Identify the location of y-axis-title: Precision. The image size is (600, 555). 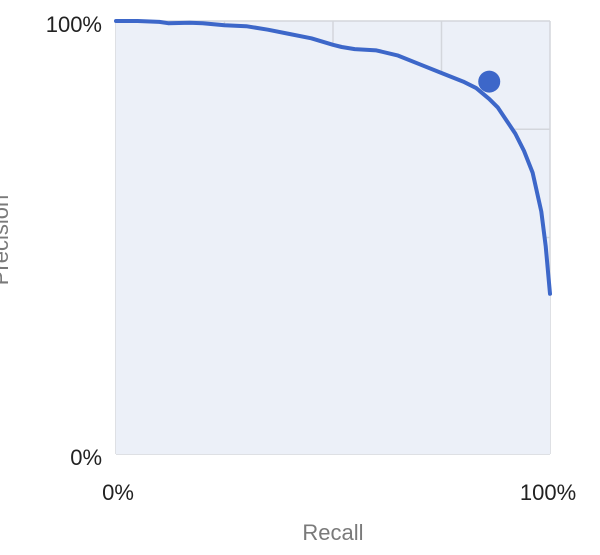
(6, 240).